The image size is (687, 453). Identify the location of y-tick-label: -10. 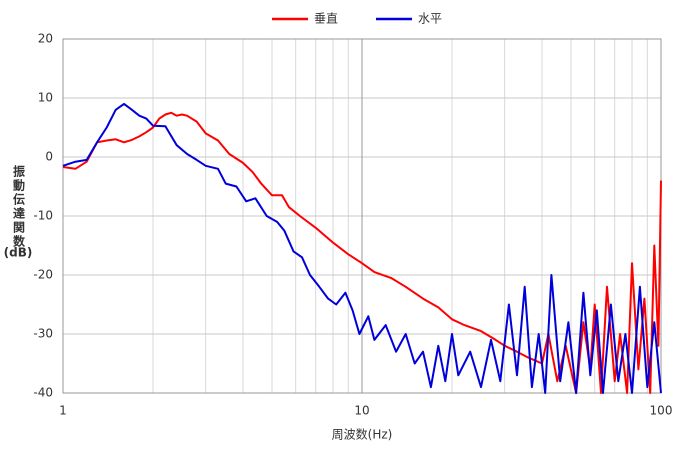
(43, 216).